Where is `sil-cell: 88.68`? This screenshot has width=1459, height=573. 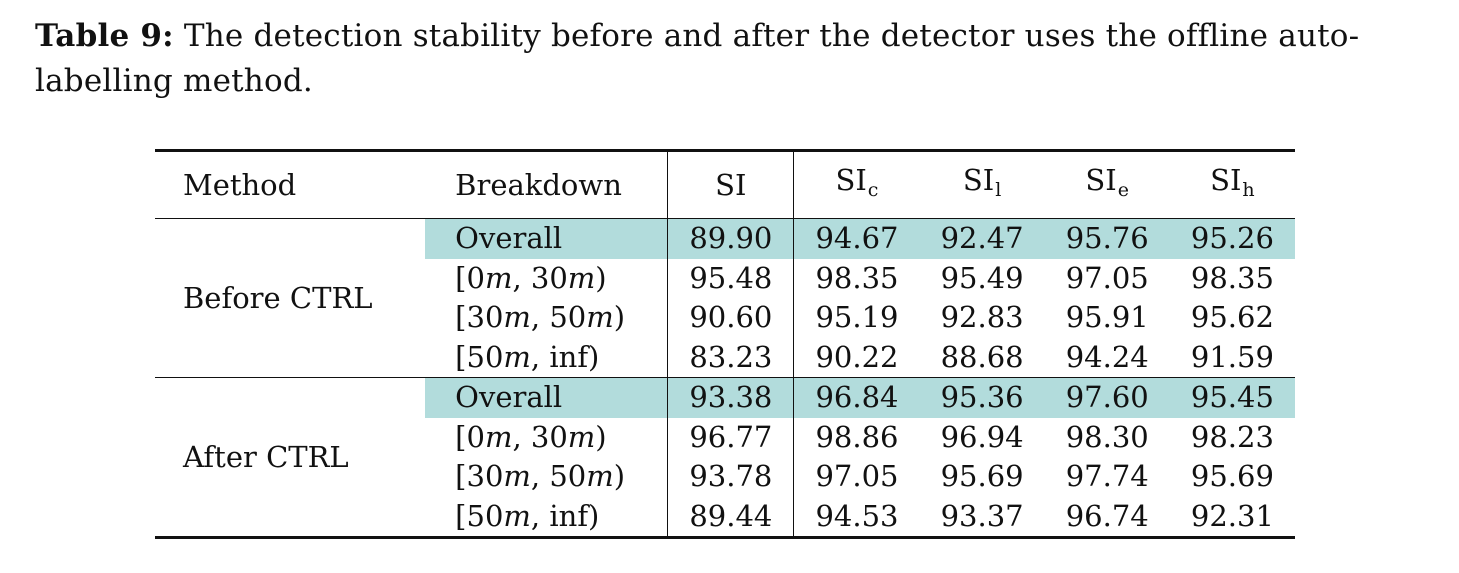
sil-cell: 88.68 is located at coordinates (982, 356).